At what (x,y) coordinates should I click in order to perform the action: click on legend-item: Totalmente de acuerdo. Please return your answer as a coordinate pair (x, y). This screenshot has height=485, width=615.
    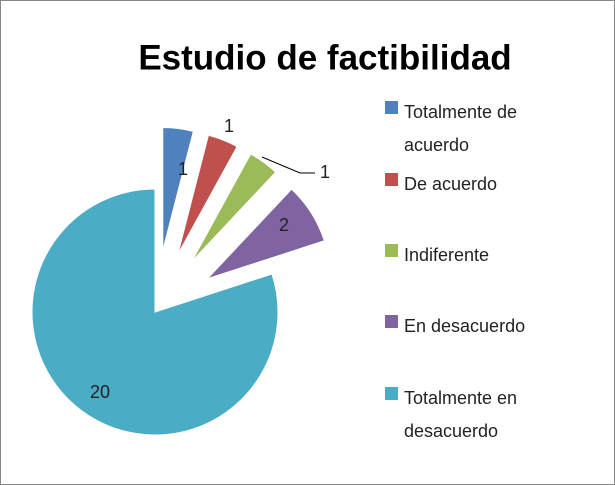
    Looking at the image, I should click on (477, 129).